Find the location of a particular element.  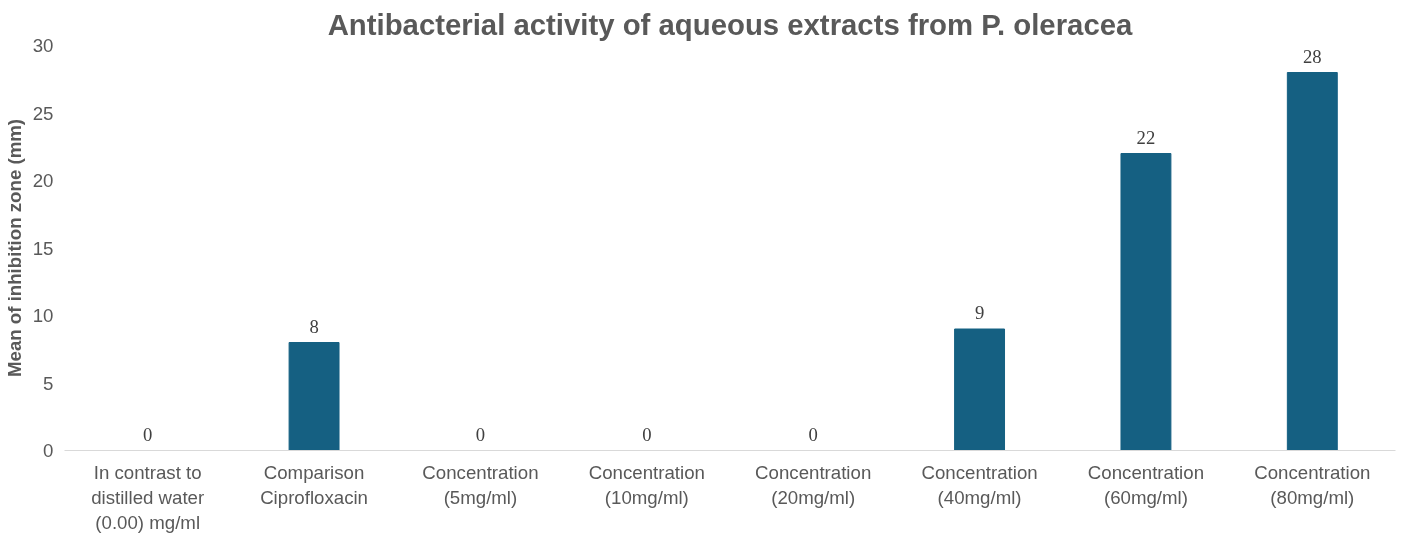

data-label: 9 is located at coordinates (979, 312).